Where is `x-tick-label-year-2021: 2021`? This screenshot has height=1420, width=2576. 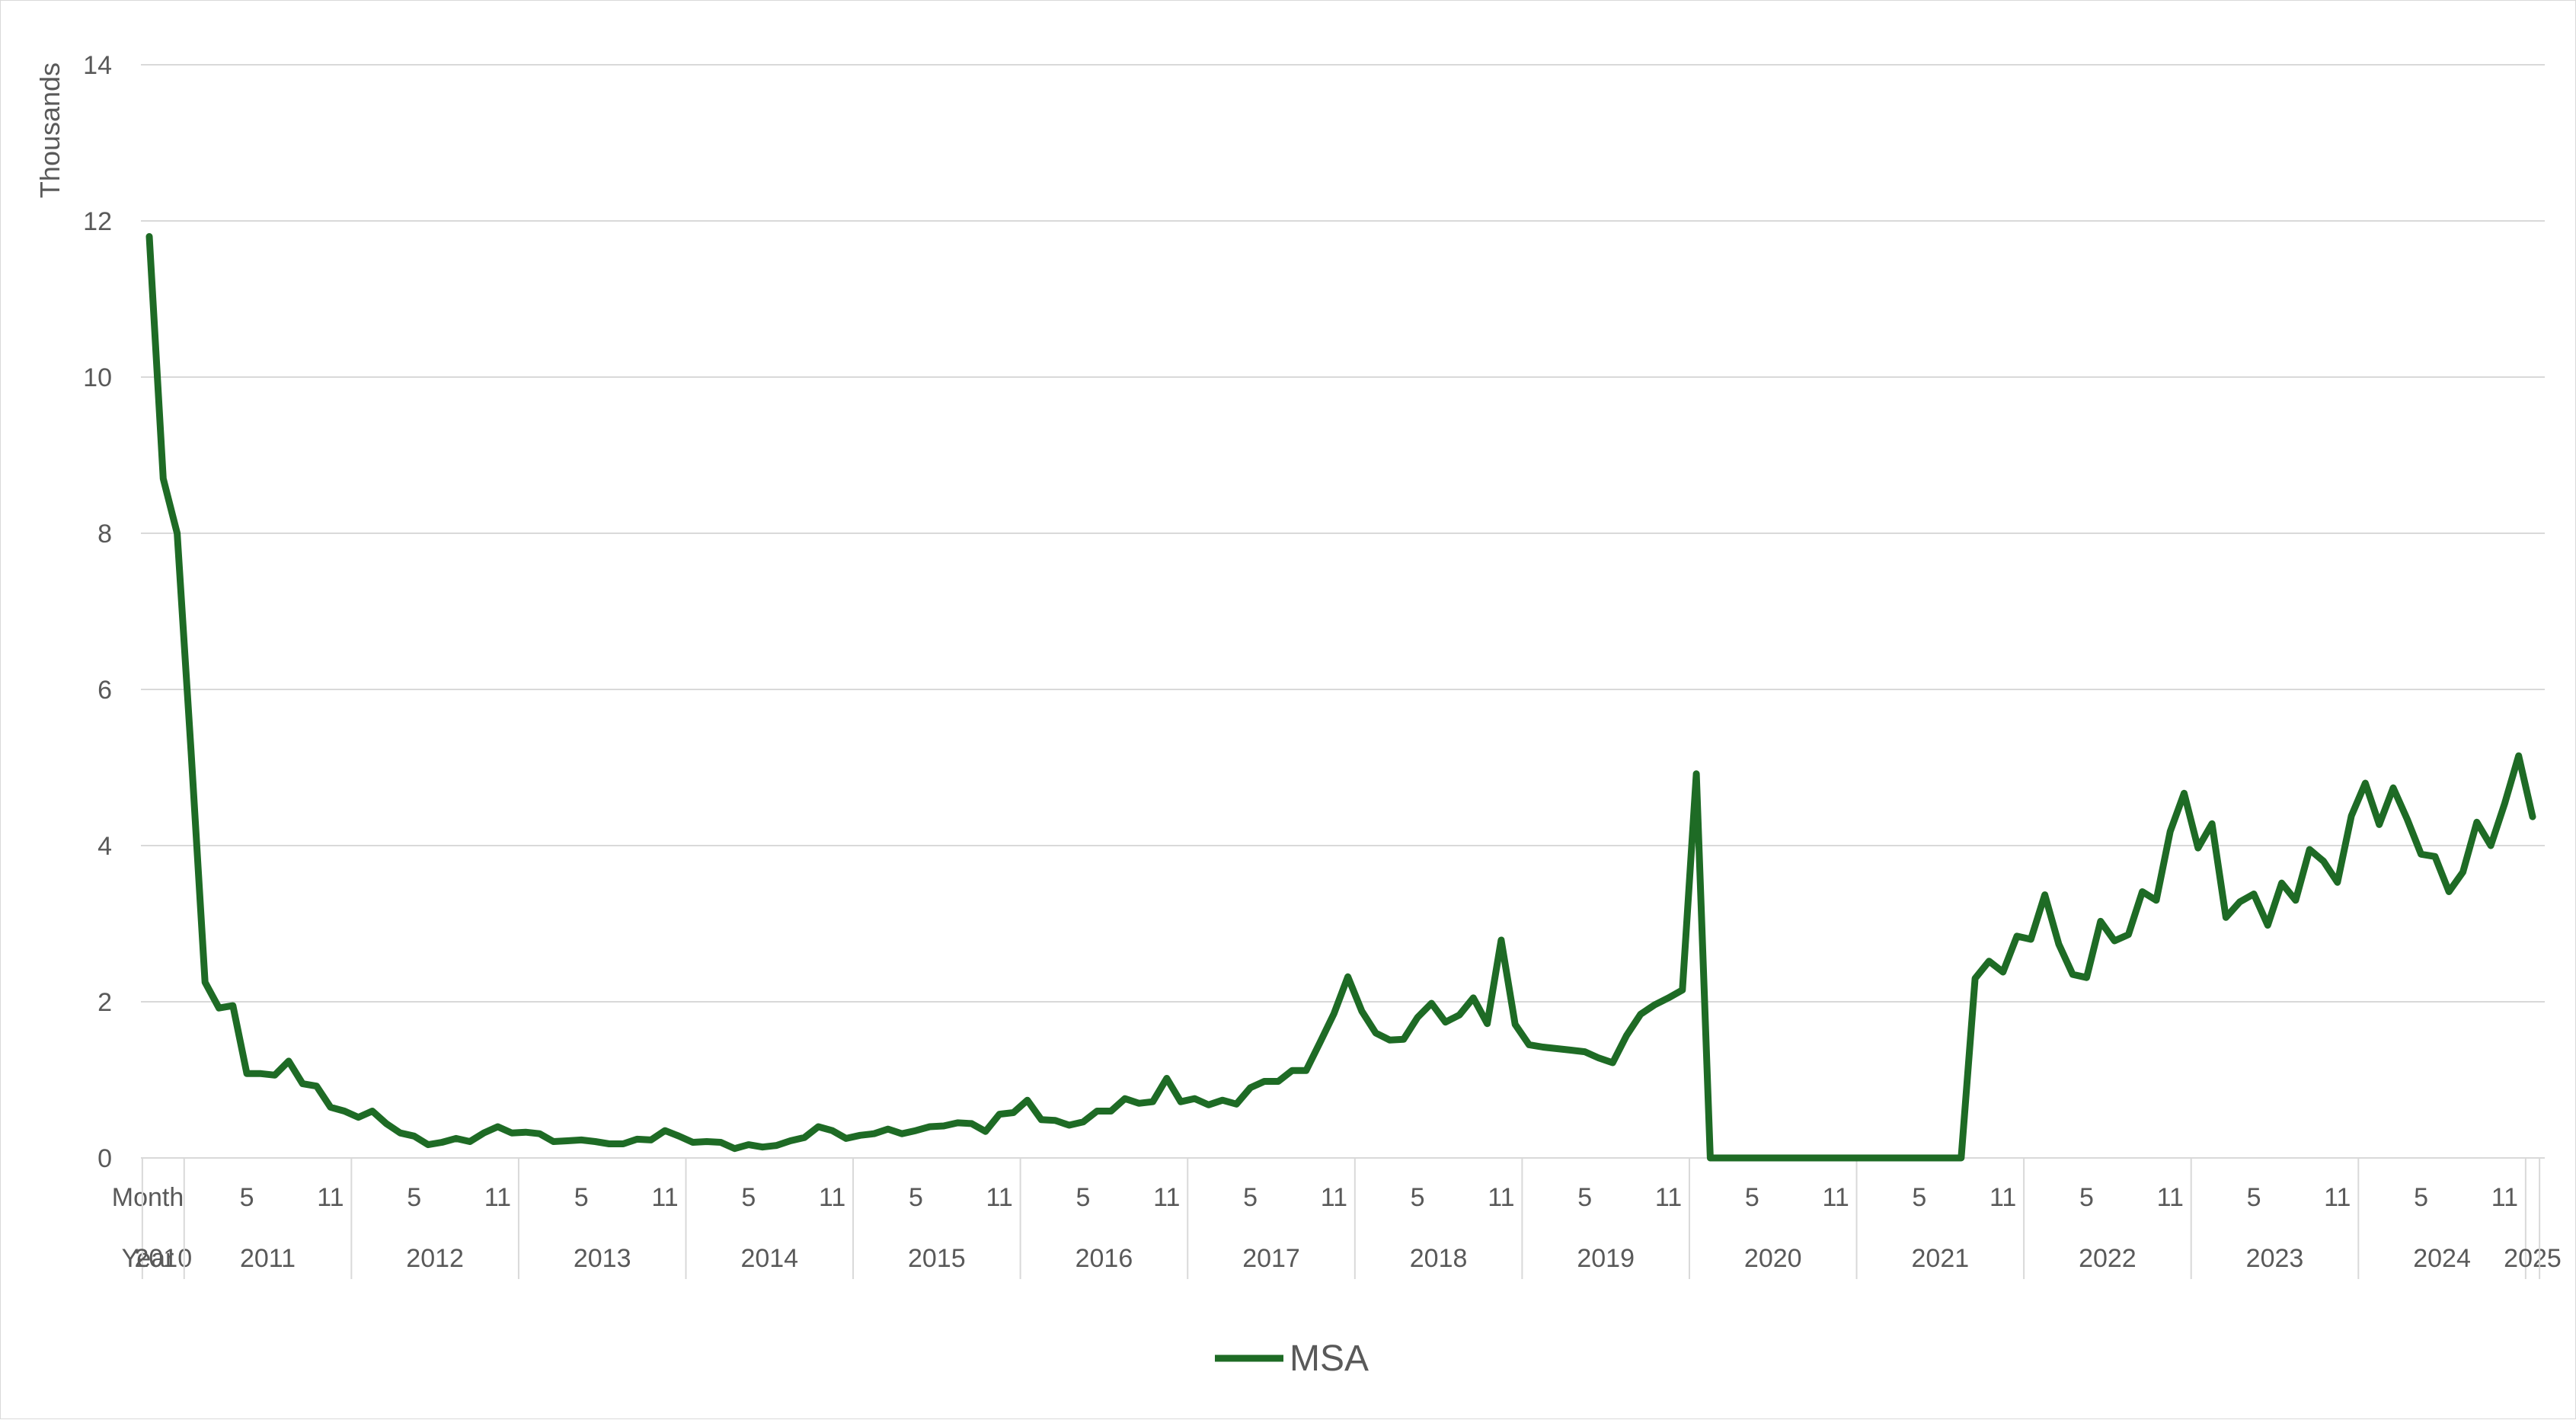 x-tick-label-year-2021: 2021 is located at coordinates (1941, 1258).